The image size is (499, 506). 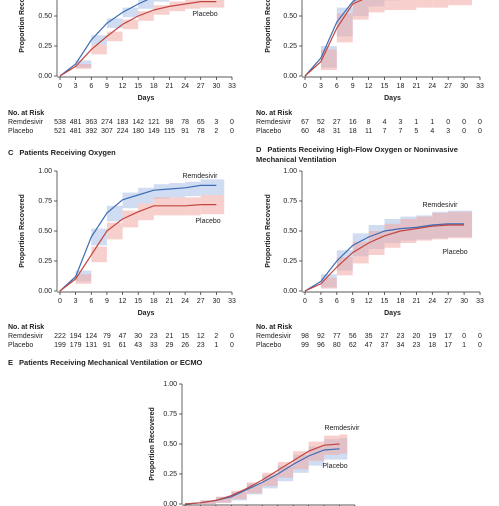 What do you see at coordinates (185, 345) in the screenshot?
I see `risk-value: 26` at bounding box center [185, 345].